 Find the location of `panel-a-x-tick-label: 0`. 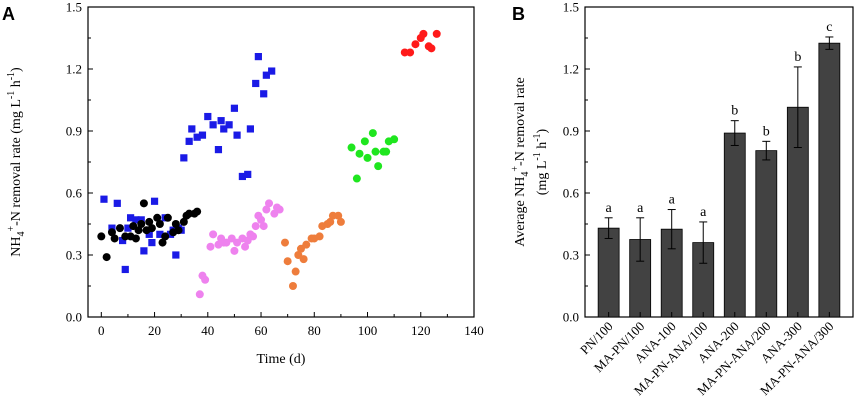

panel-a-x-tick-label: 0 is located at coordinates (101, 330).